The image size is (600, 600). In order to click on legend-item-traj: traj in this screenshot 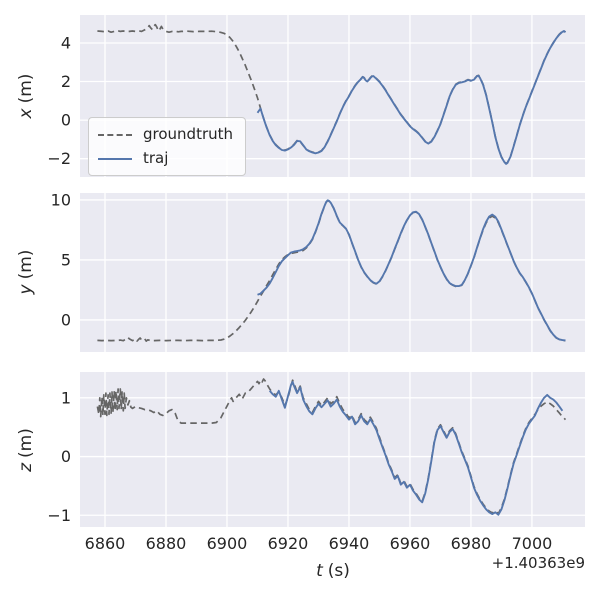, I will do `click(165, 158)`.